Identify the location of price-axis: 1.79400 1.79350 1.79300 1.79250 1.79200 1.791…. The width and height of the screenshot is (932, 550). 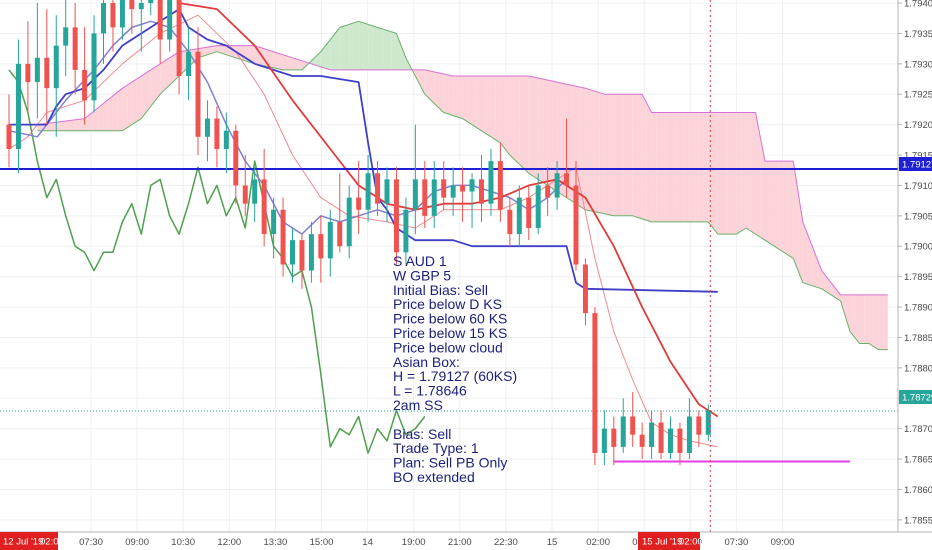
(915, 263).